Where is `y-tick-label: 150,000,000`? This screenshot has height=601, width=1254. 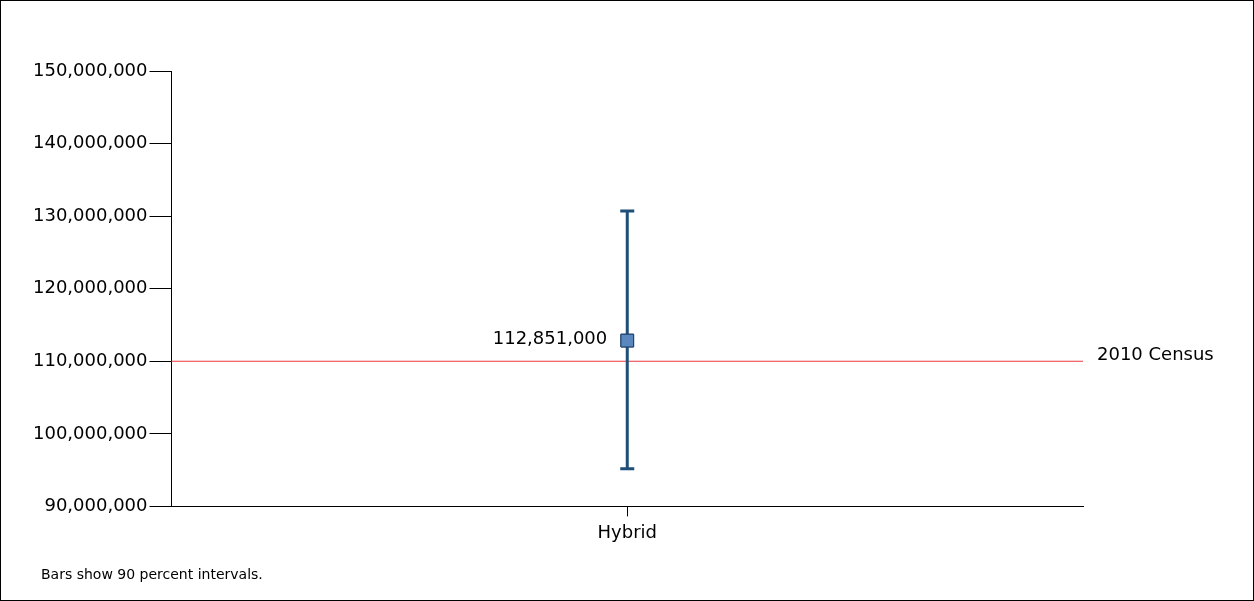
y-tick-label: 150,000,000 is located at coordinates (90, 69).